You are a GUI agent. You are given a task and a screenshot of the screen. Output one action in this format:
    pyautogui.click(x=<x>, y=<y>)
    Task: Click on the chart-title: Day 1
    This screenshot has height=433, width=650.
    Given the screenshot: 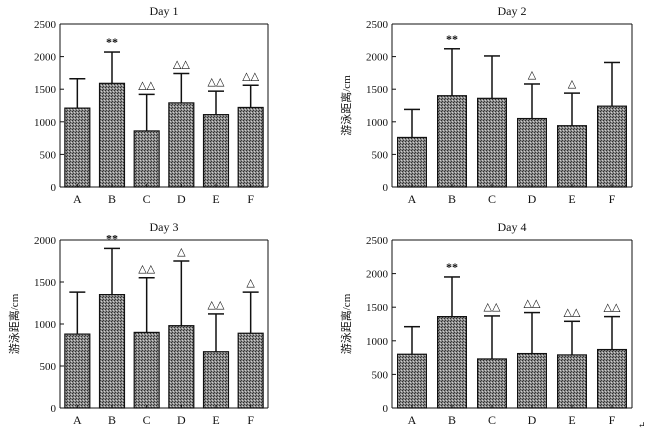 What is the action you would take?
    pyautogui.click(x=164, y=11)
    